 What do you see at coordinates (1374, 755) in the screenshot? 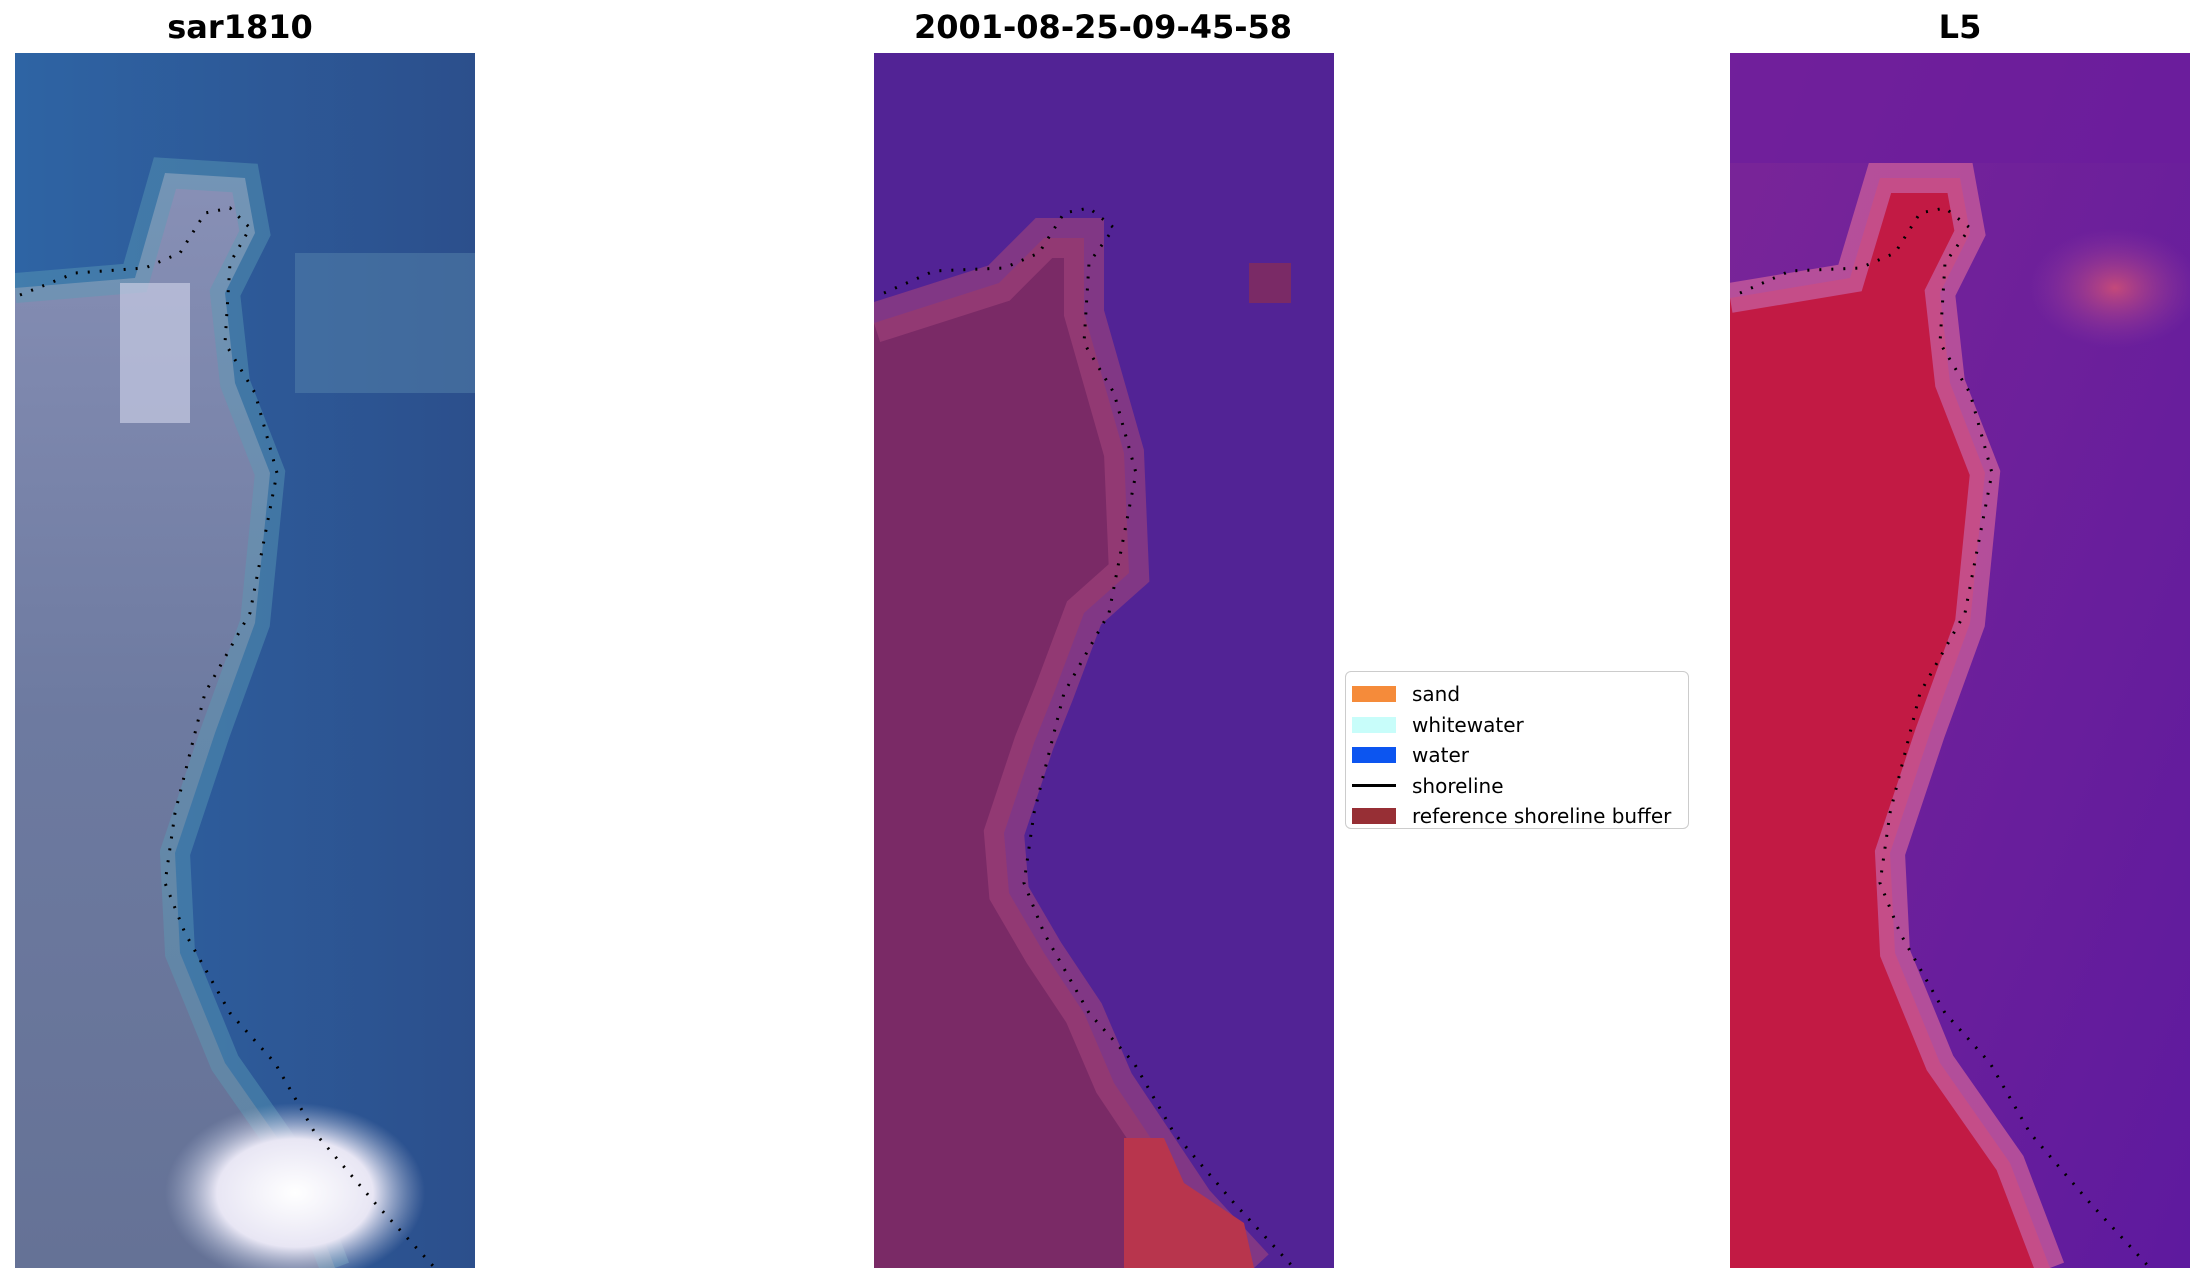
I see `water-swatch` at bounding box center [1374, 755].